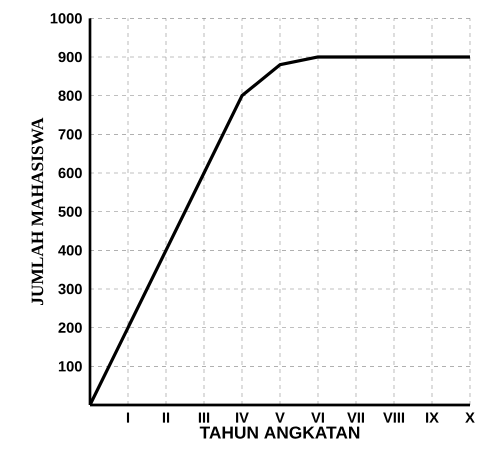 The height and width of the screenshot is (459, 486). What do you see at coordinates (70, 134) in the screenshot?
I see `y-tick-label: 700` at bounding box center [70, 134].